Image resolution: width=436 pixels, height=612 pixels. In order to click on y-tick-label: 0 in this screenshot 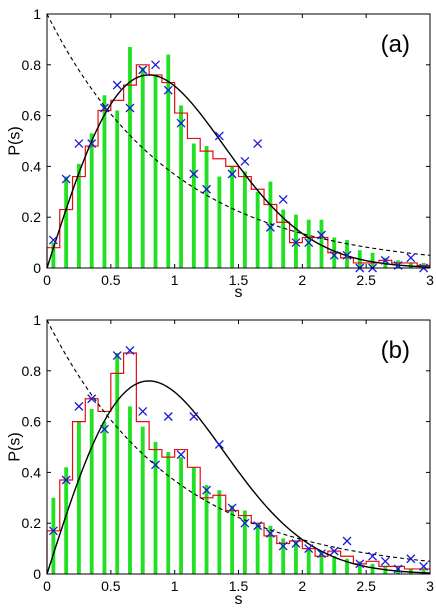, I will do `click(37, 574)`.